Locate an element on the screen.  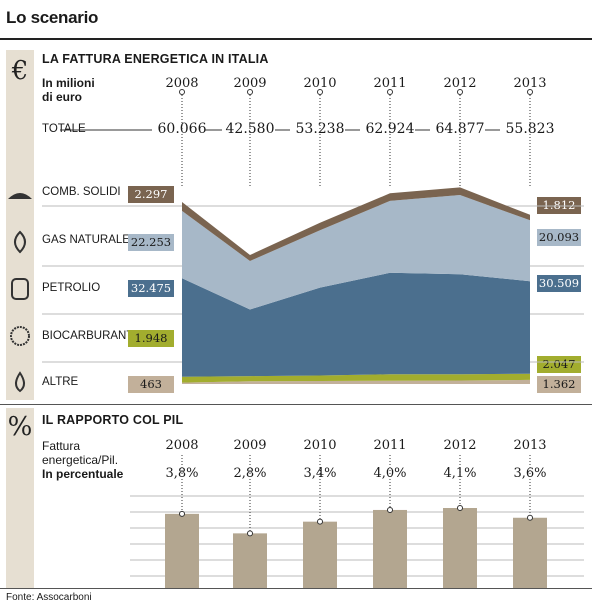
sunflower-icon is located at coordinates (20, 336).